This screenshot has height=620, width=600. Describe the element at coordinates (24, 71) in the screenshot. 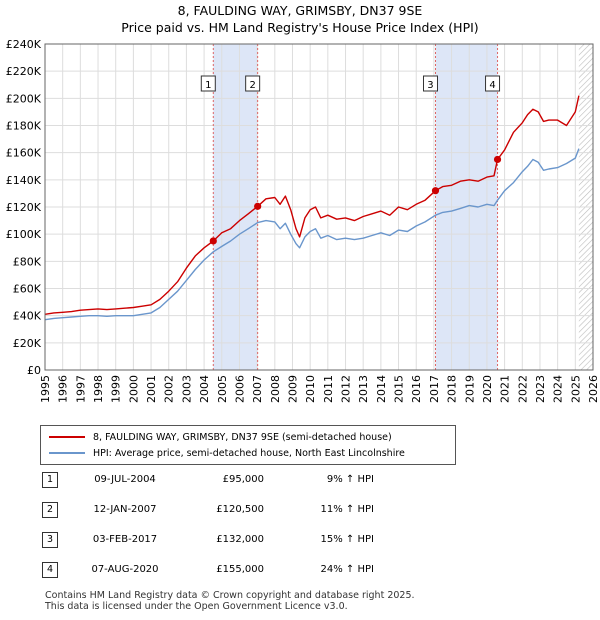

I see `y-tick-label: £220K` at that location.